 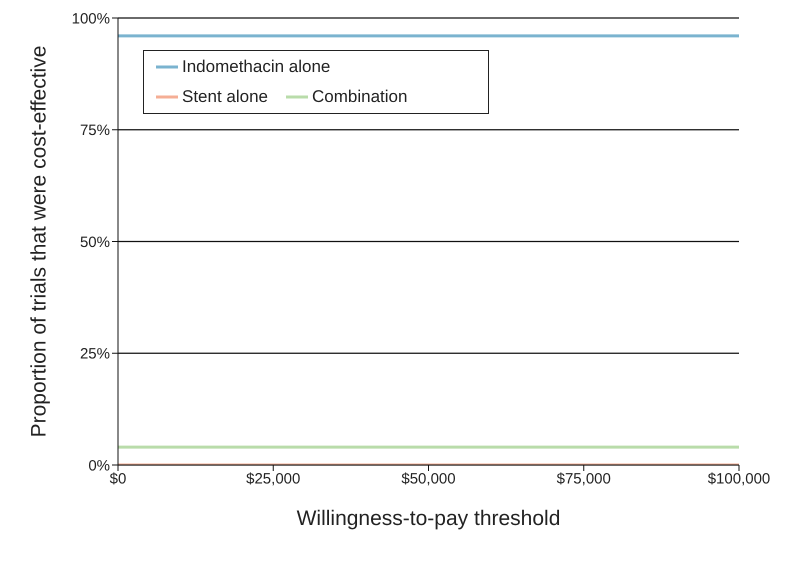 What do you see at coordinates (255, 67) in the screenshot?
I see `legend-label: Indomethacin alone` at bounding box center [255, 67].